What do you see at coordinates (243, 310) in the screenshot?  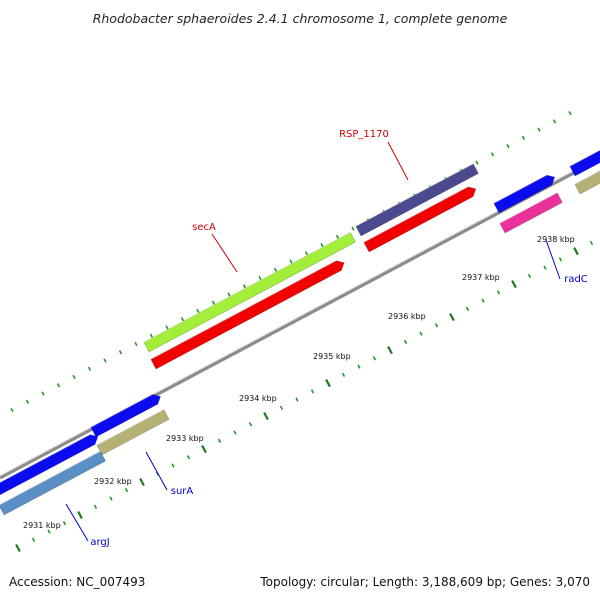 I see `secA-cds-highlight` at bounding box center [243, 310].